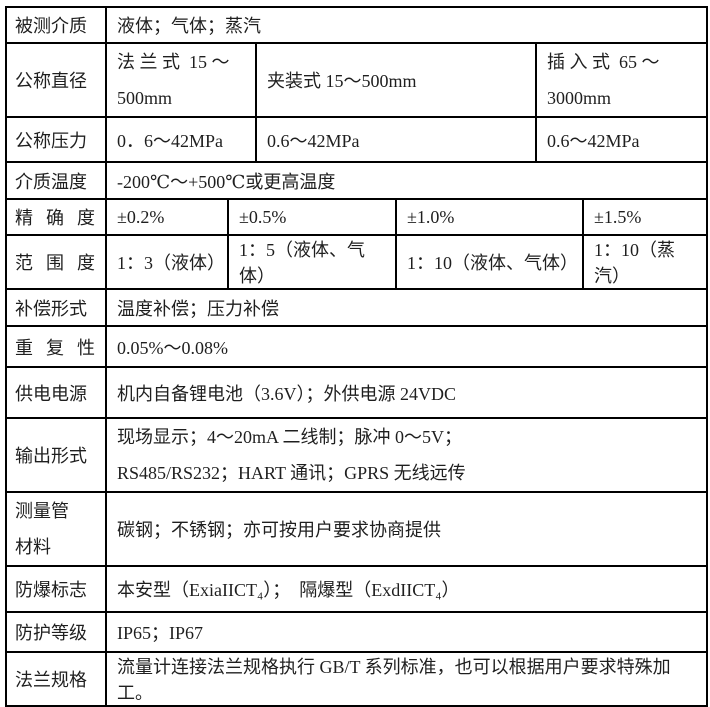 The width and height of the screenshot is (710, 707). Describe the element at coordinates (56, 455) in the screenshot. I see `row-label-output-type: 输出形式` at that location.